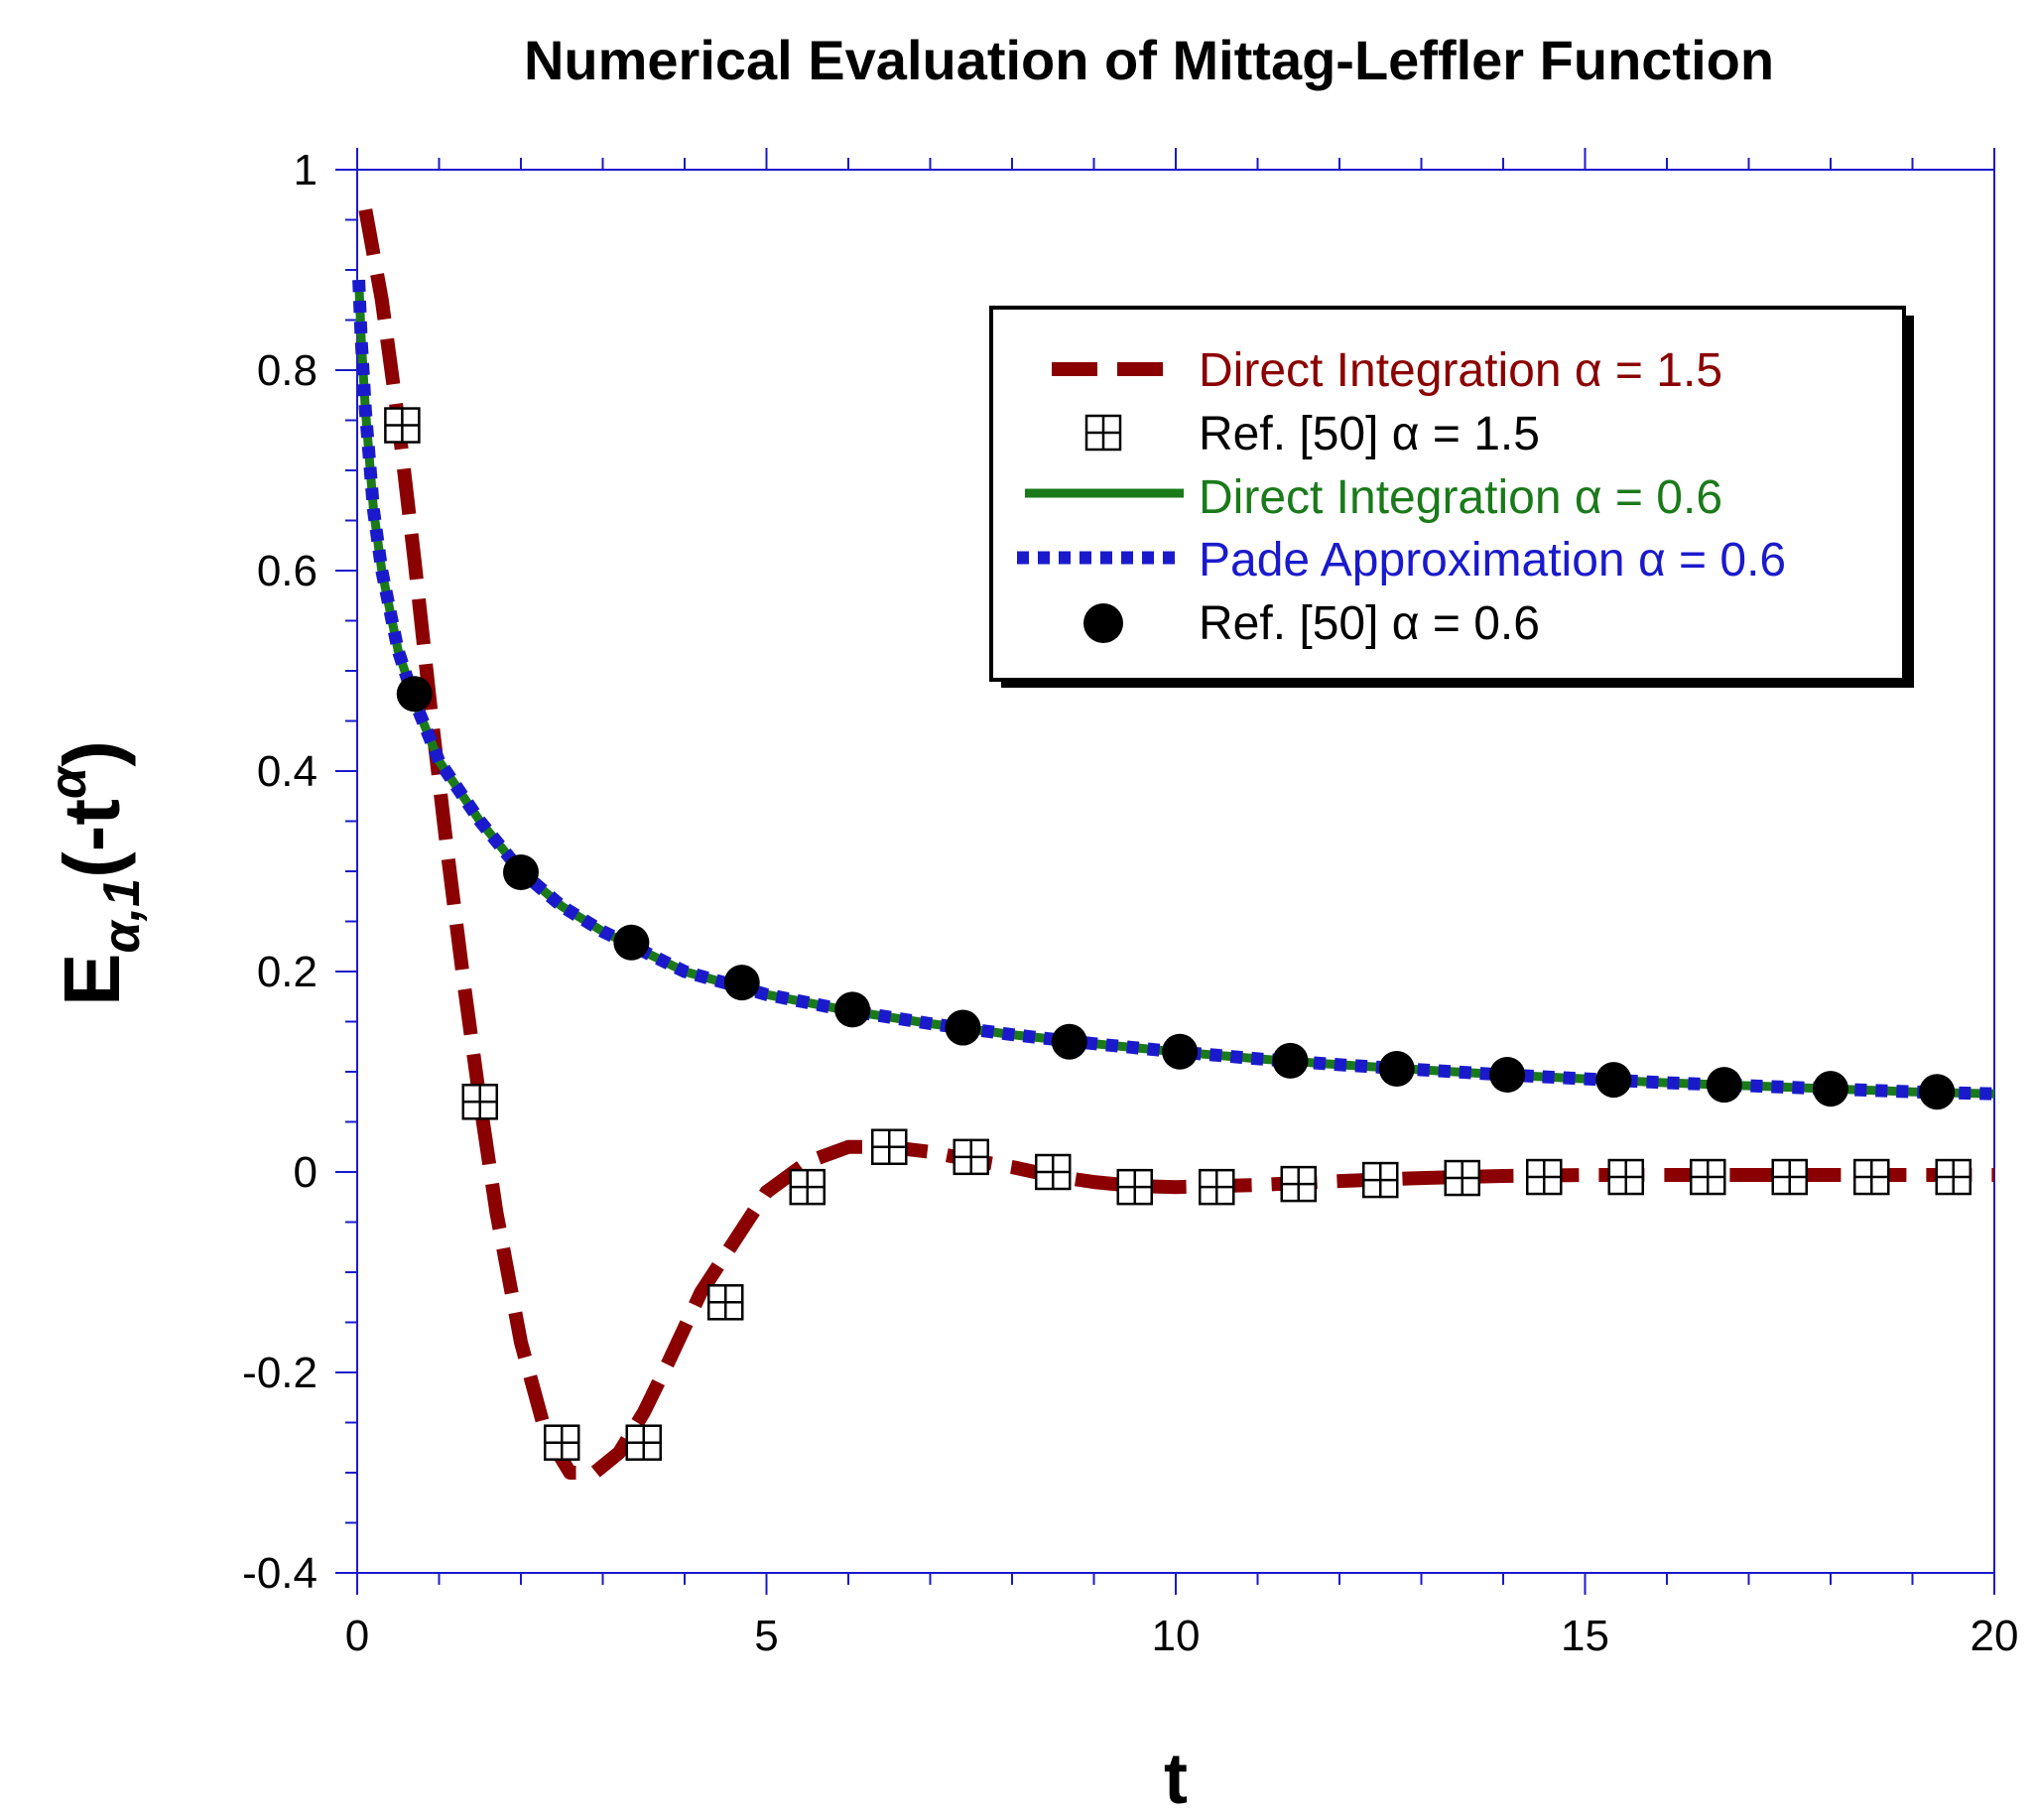  I want to click on x-tick-label: 20, so click(1995, 1636).